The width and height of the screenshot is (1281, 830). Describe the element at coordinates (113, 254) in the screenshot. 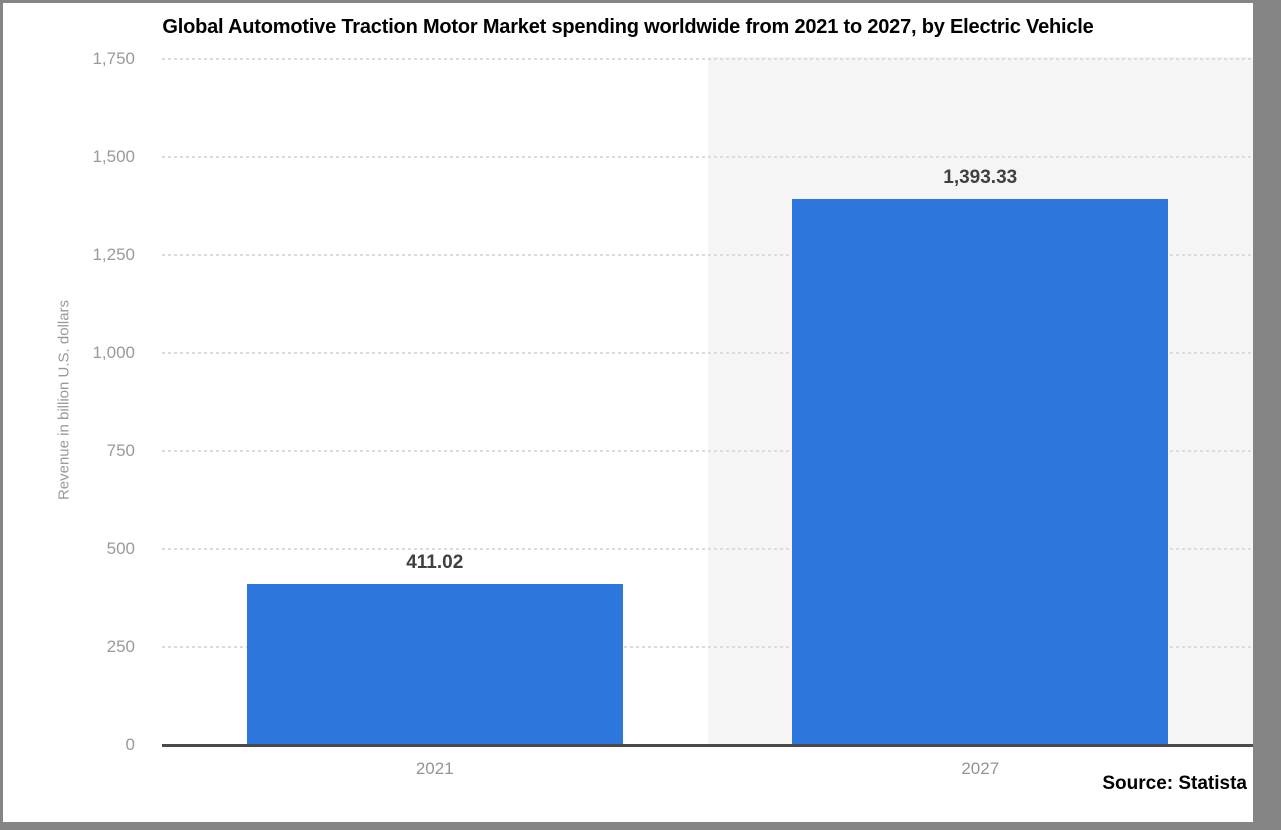

I see `y-tick-label: 1,250` at that location.